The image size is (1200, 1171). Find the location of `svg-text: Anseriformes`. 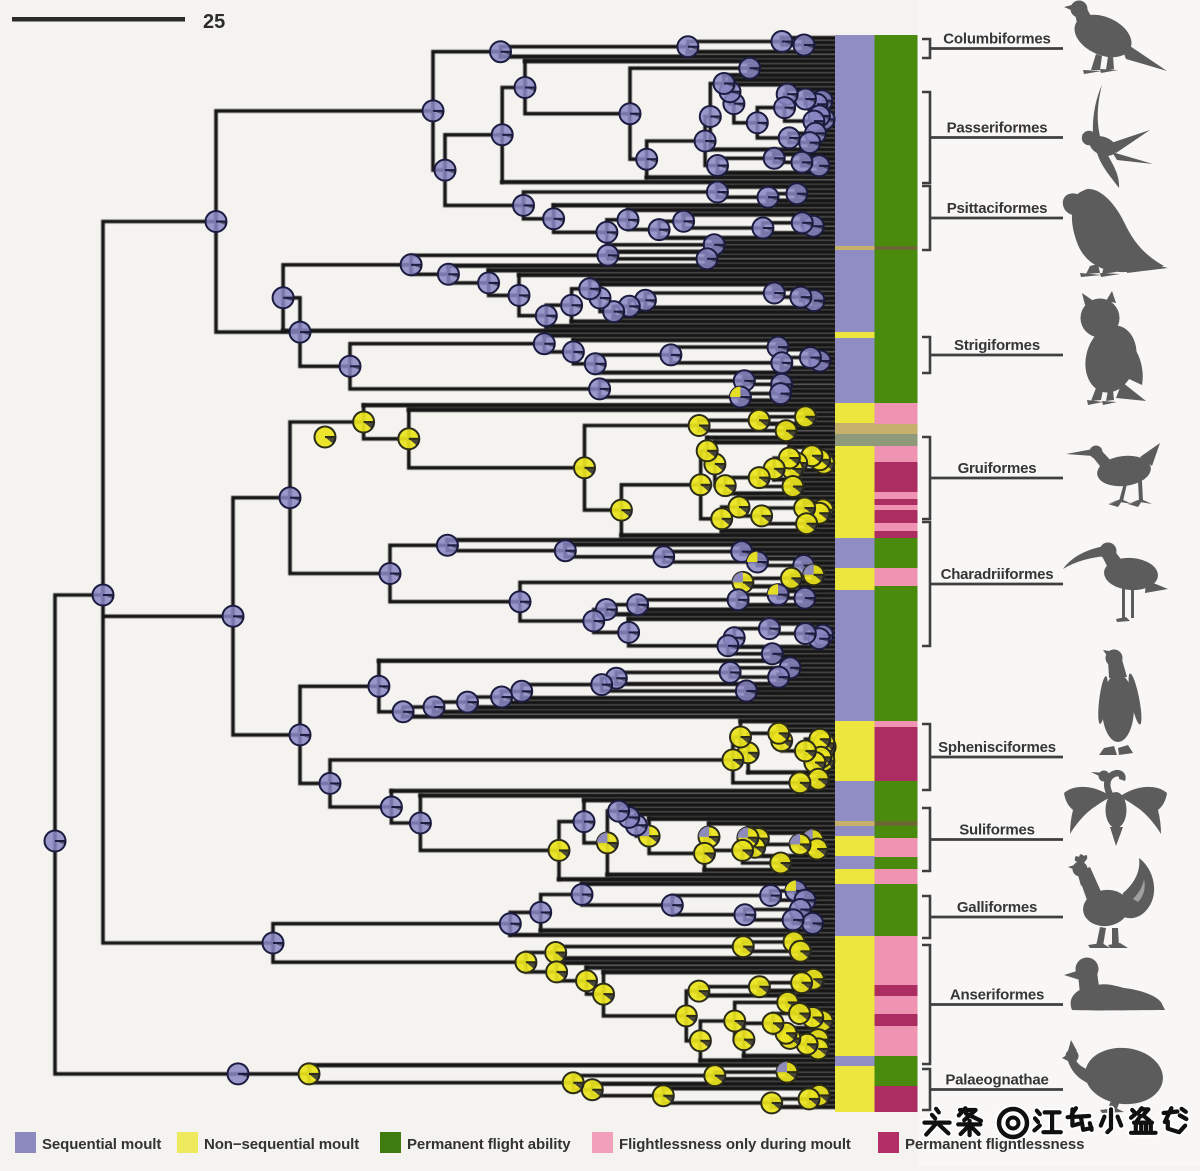

svg-text: Anseriformes is located at coordinates (997, 995).